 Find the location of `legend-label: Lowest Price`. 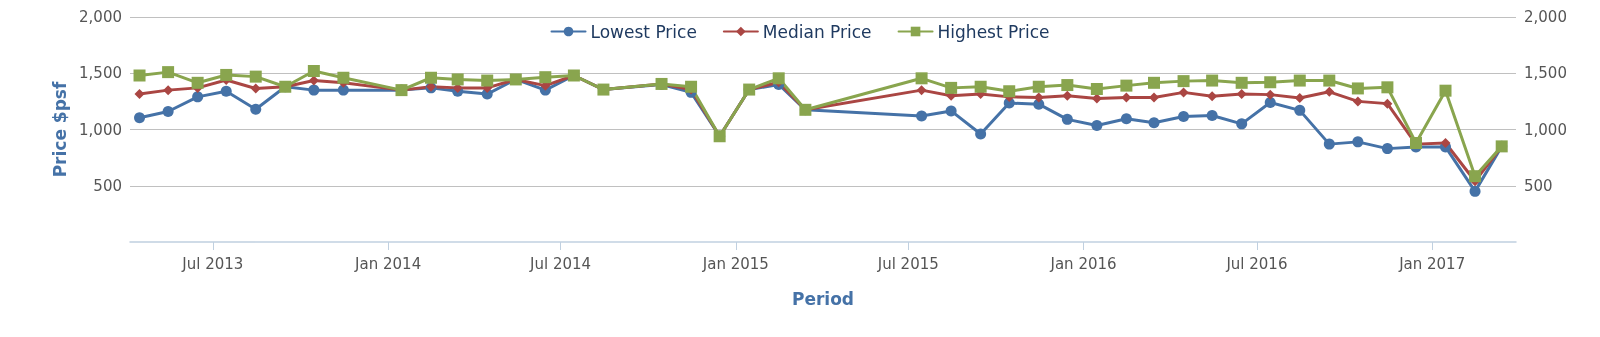

legend-label: Lowest Price is located at coordinates (643, 31).